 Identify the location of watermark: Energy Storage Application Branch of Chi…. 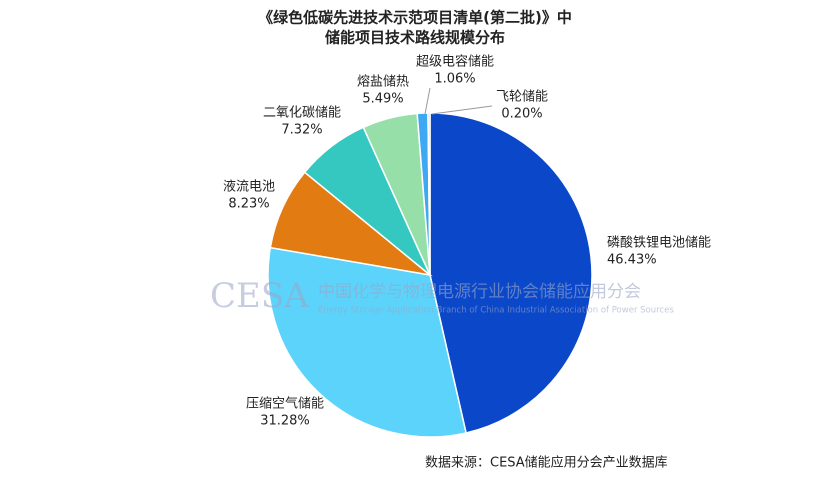
(496, 311).